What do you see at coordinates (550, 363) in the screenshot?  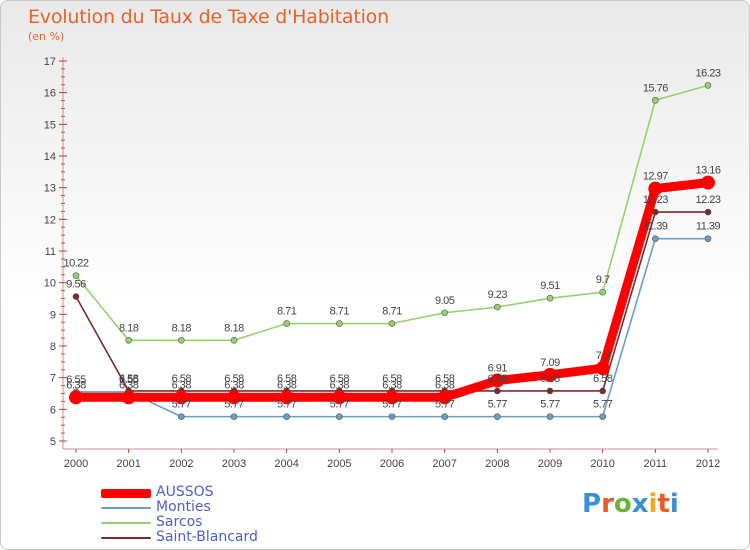 I see `data-label: 7.09` at bounding box center [550, 363].